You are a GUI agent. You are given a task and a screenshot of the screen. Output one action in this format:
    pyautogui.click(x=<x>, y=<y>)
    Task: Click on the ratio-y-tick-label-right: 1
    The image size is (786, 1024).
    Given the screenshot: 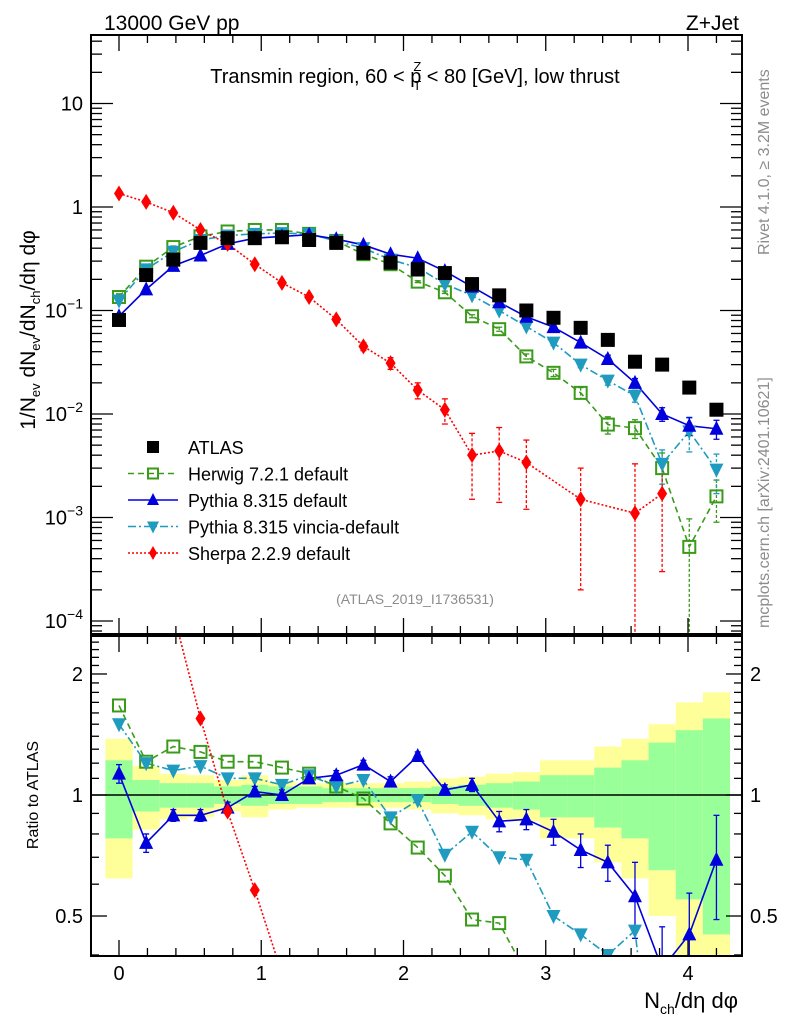 What is the action you would take?
    pyautogui.click(x=755, y=796)
    